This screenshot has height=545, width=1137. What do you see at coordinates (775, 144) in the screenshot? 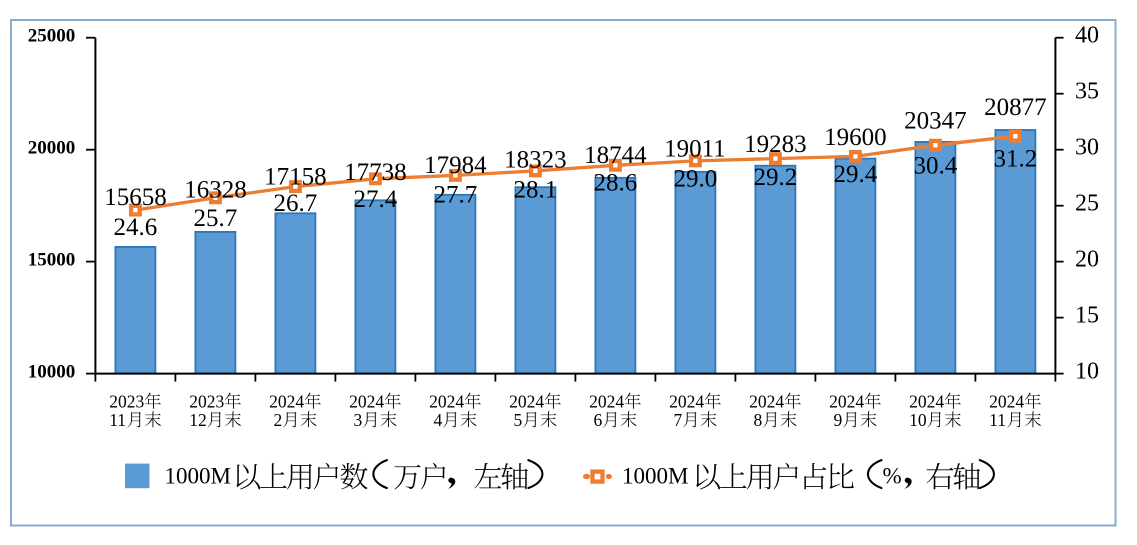
I see `svg-text: 19283` at bounding box center [775, 144].